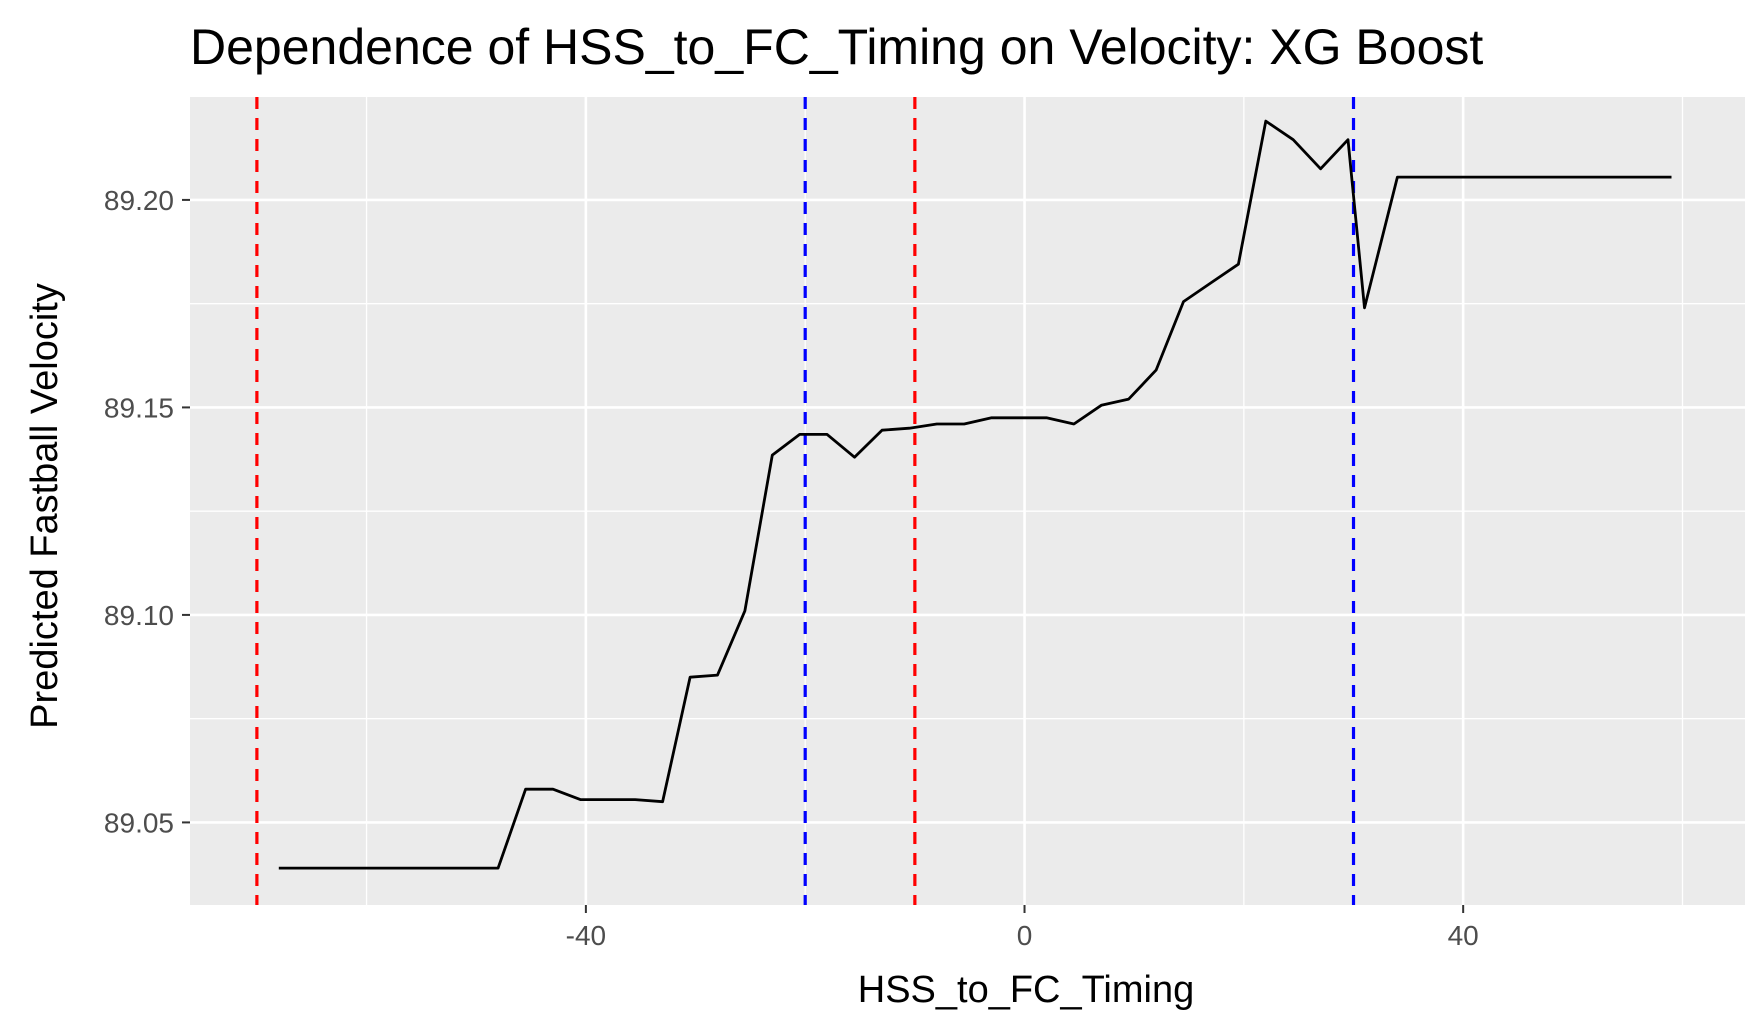  What do you see at coordinates (139, 511) in the screenshot?
I see `y-tick-labels: 89.05 89.10 89.15 89.20` at bounding box center [139, 511].